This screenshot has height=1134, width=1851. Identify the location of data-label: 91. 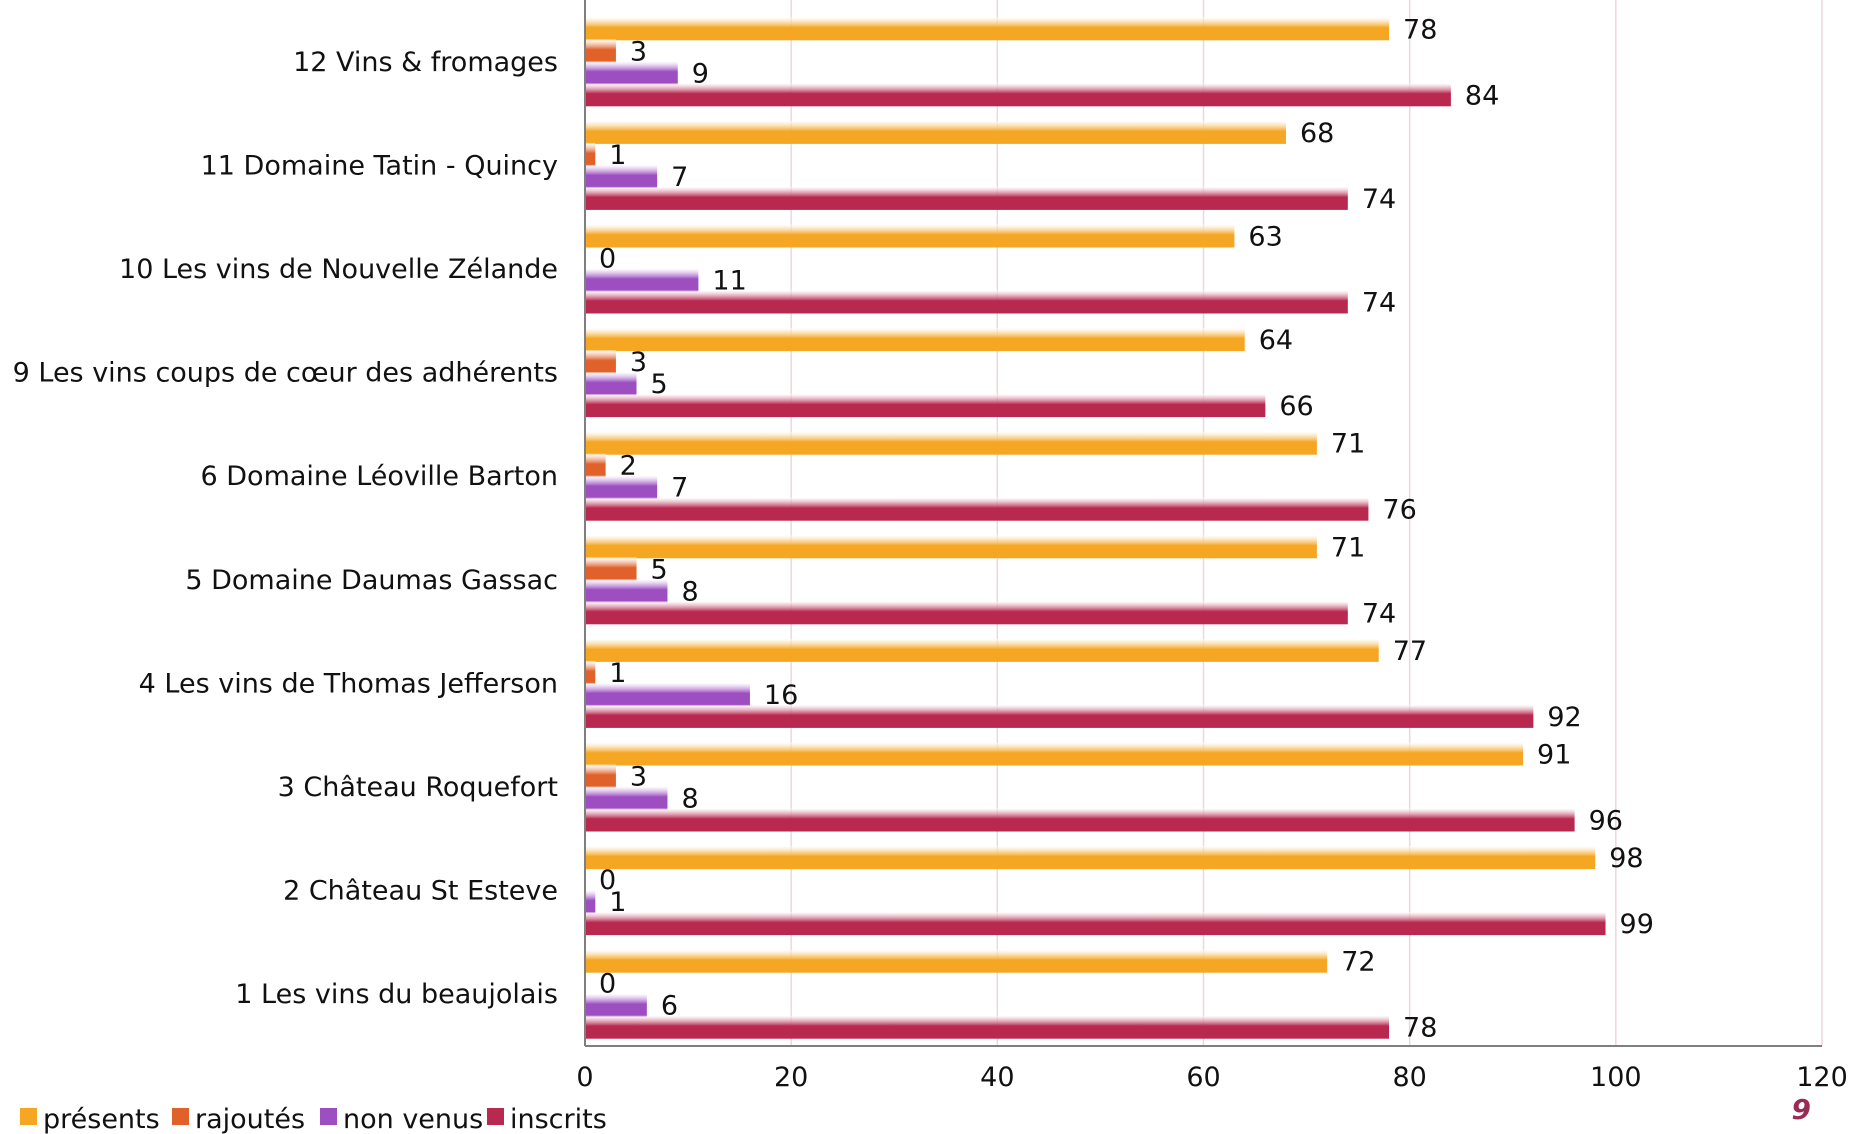
(1554, 755).